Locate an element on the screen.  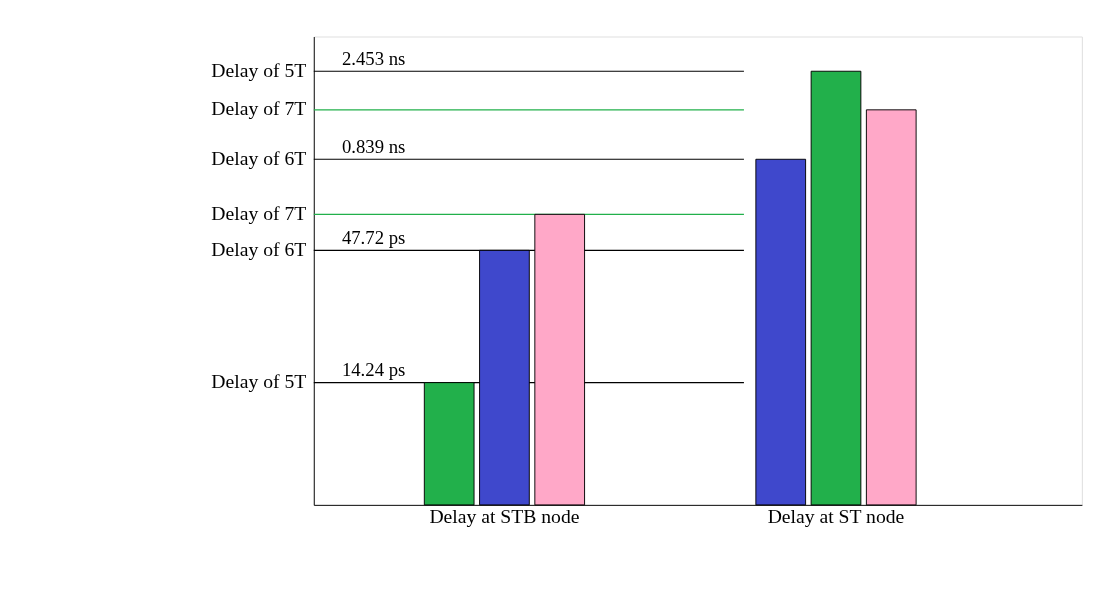
x-tick-label: Delay at ST node is located at coordinates (836, 516).